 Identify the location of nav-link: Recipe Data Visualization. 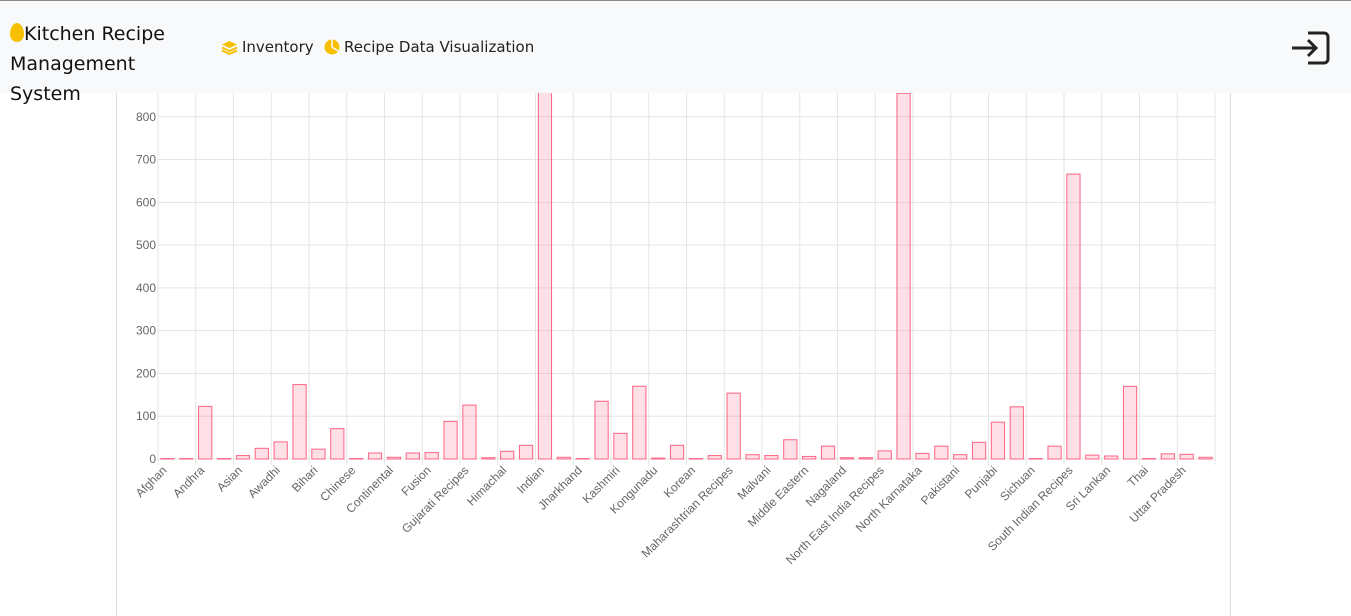
(429, 47).